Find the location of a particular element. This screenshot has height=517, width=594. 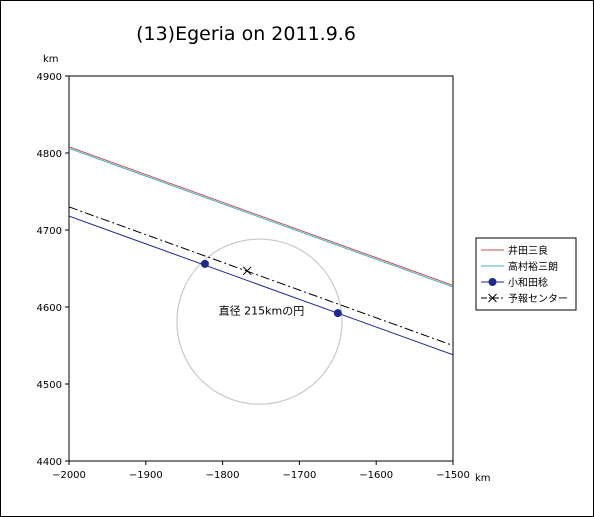

x-axis-unit: km is located at coordinates (483, 478).